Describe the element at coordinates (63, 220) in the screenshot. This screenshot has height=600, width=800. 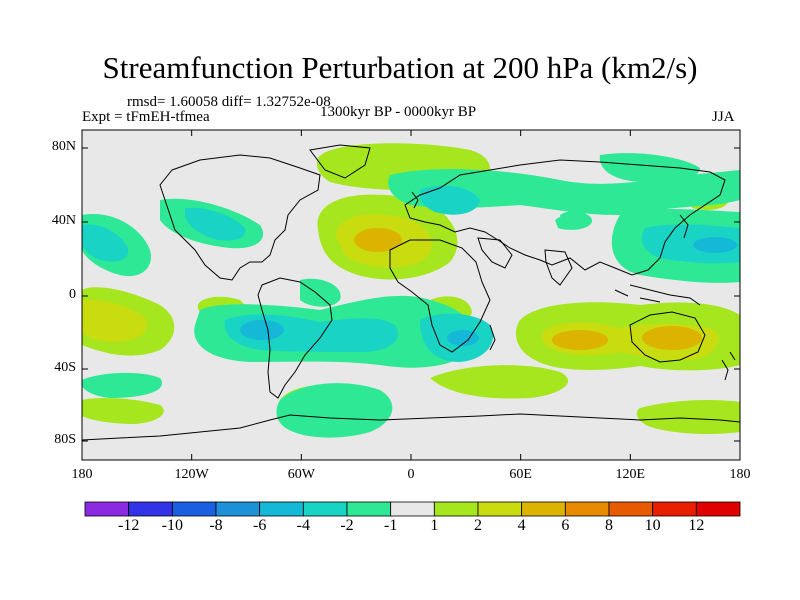
I see `lat-tick-label: 40N` at that location.